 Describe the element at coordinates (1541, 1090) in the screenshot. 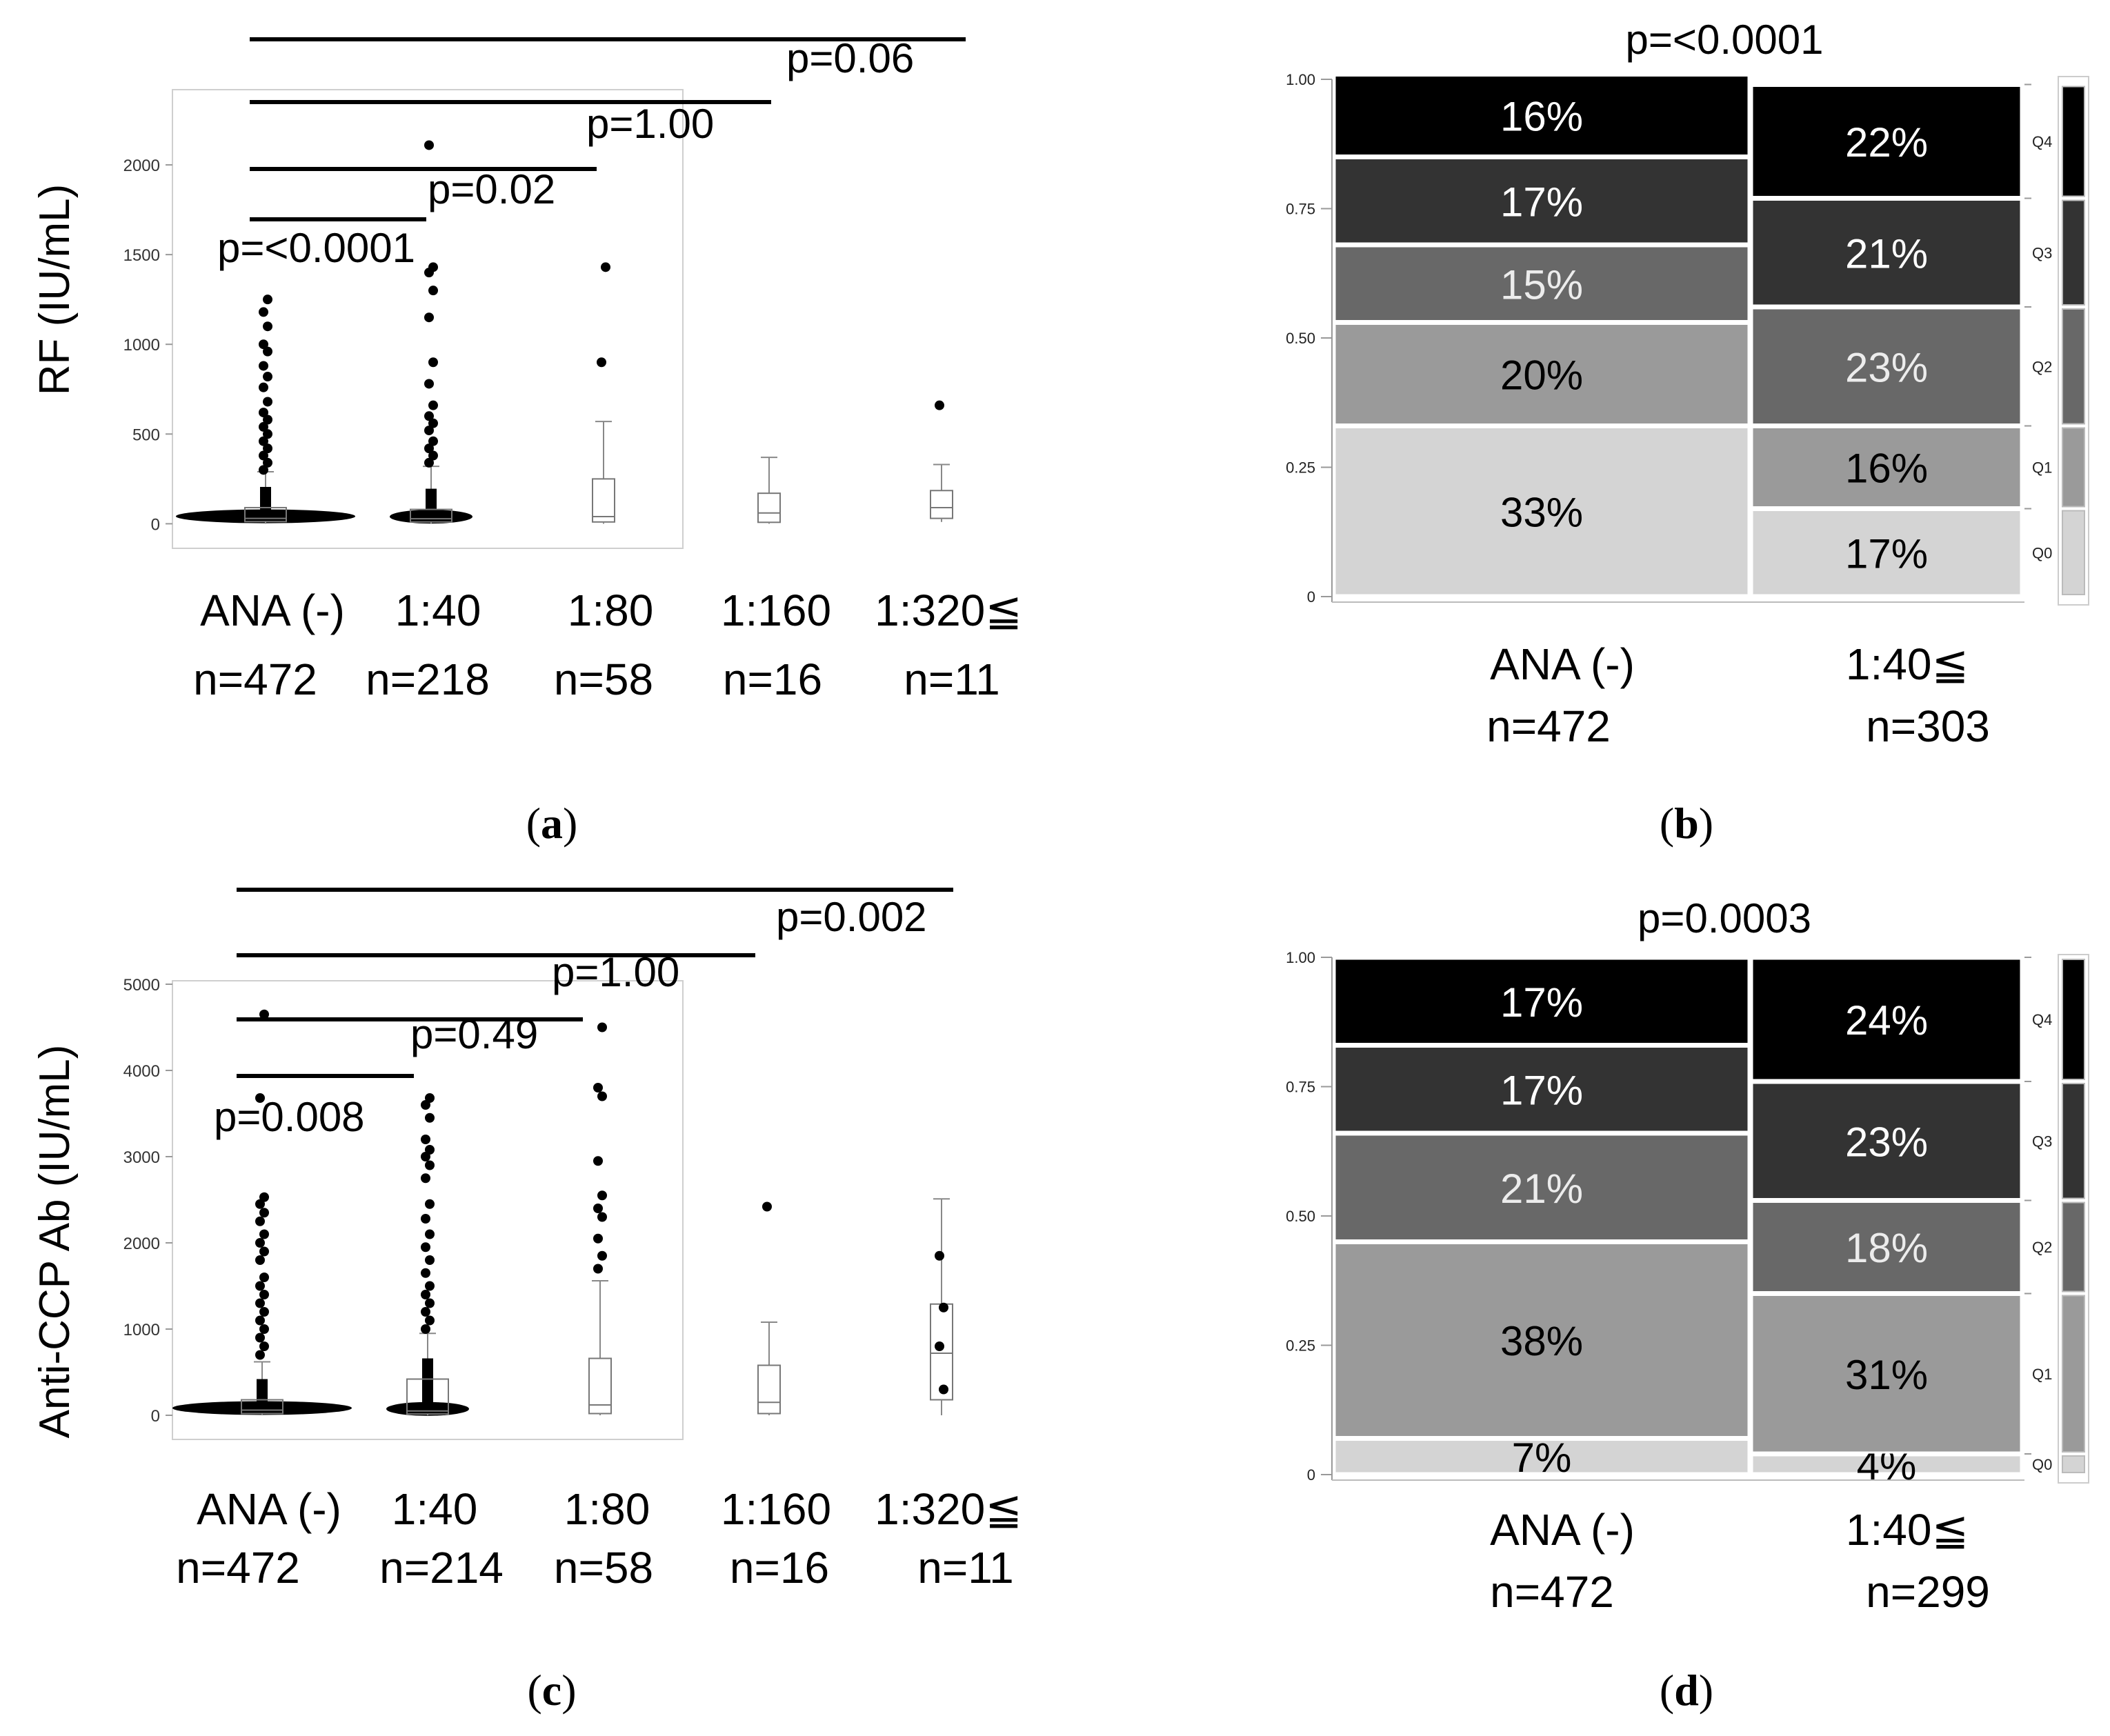

I see `segment-label: 17%` at that location.